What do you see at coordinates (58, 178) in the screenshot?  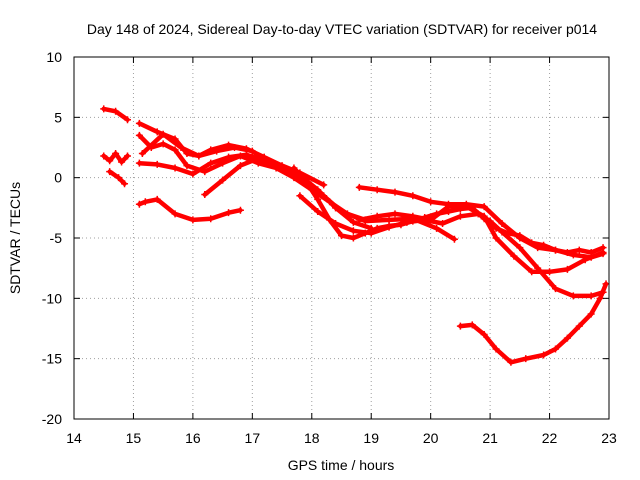 I see `y-tick-label: 0` at bounding box center [58, 178].